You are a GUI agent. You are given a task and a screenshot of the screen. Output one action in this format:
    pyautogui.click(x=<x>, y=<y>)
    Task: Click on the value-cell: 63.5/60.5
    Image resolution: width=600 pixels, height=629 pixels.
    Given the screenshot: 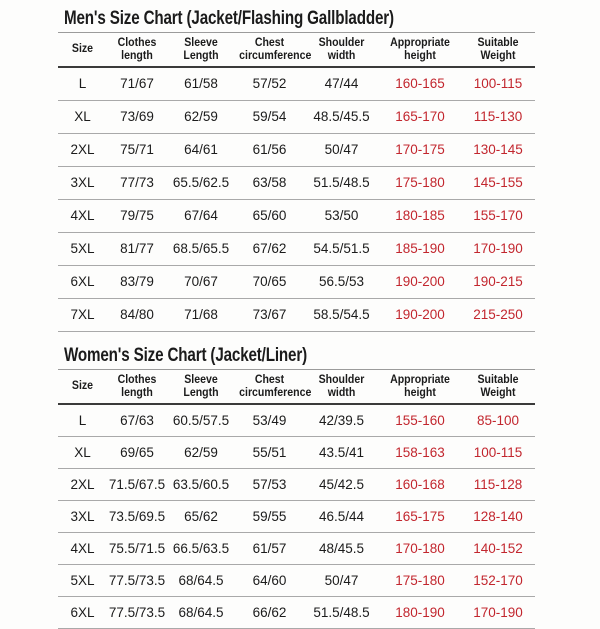 What is the action you would take?
    pyautogui.click(x=201, y=484)
    